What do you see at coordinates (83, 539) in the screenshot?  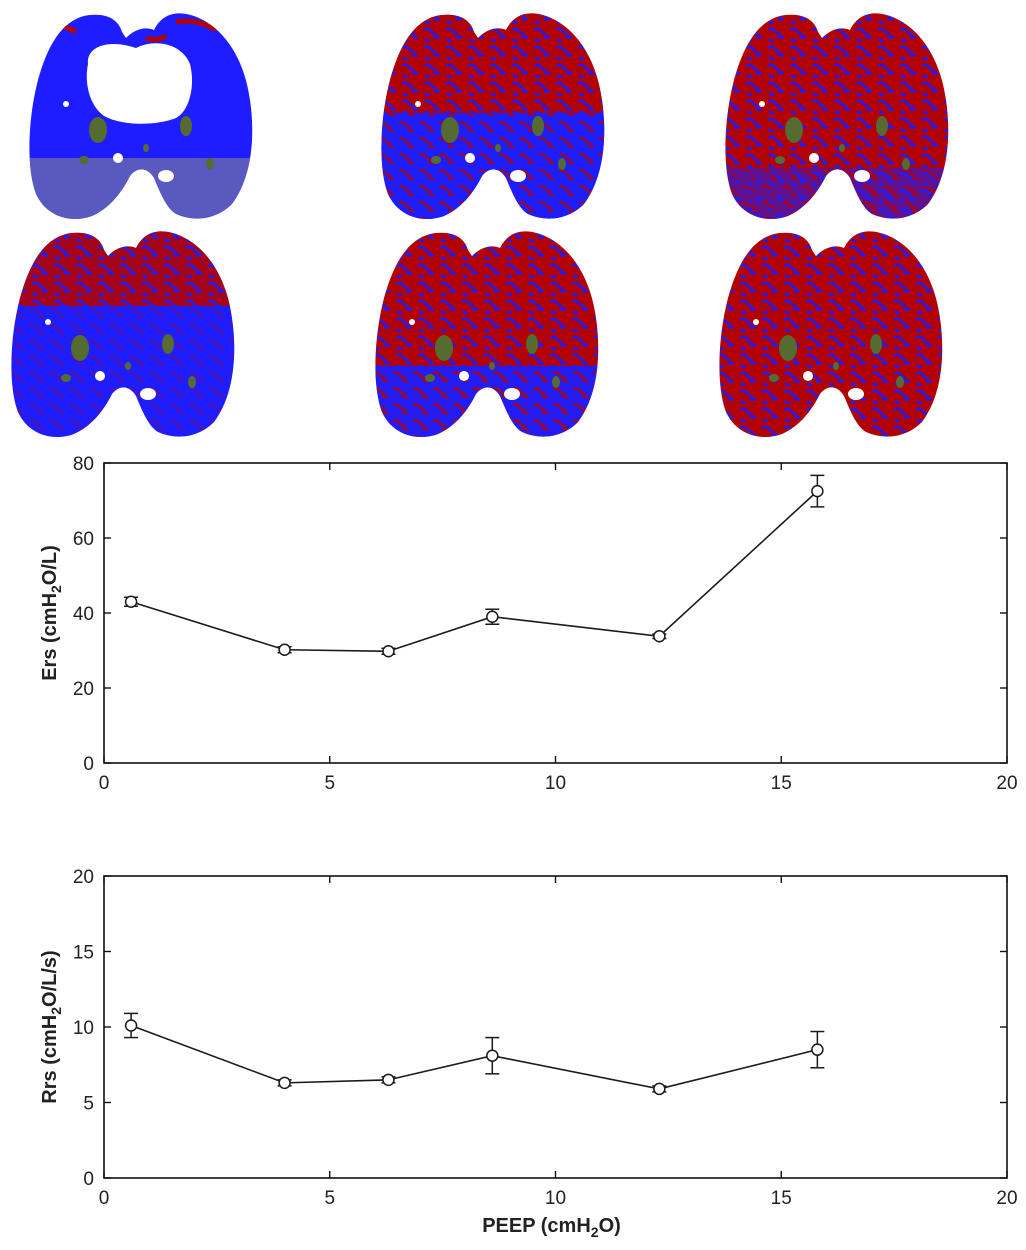 I see `y-tick-label: 60` at bounding box center [83, 539].